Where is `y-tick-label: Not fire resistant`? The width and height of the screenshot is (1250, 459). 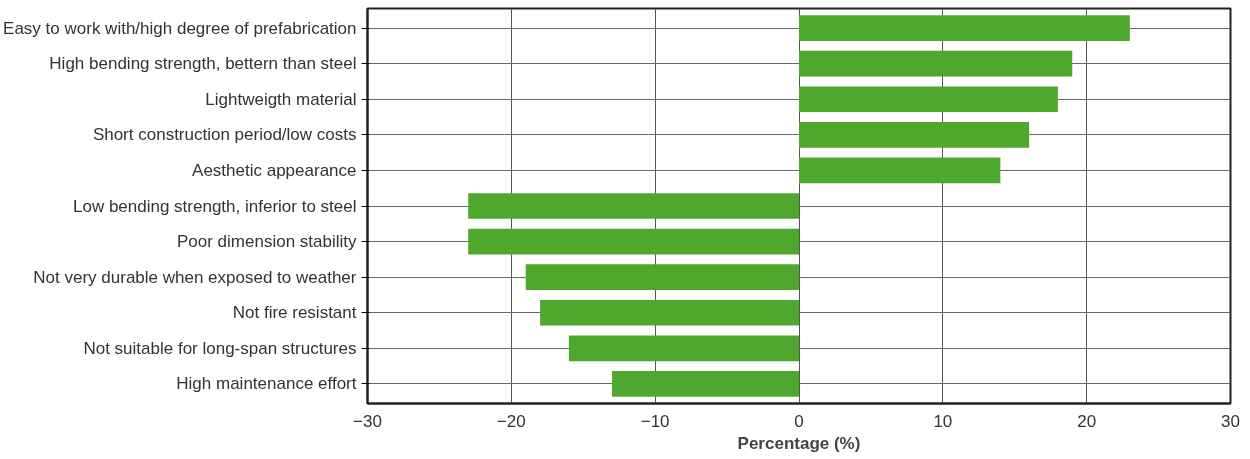 y-tick-label: Not fire resistant is located at coordinates (294, 313).